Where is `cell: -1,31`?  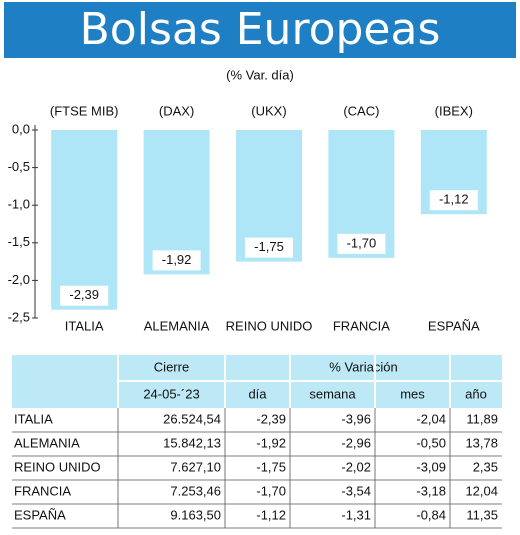
cell: -1,31 is located at coordinates (356, 514).